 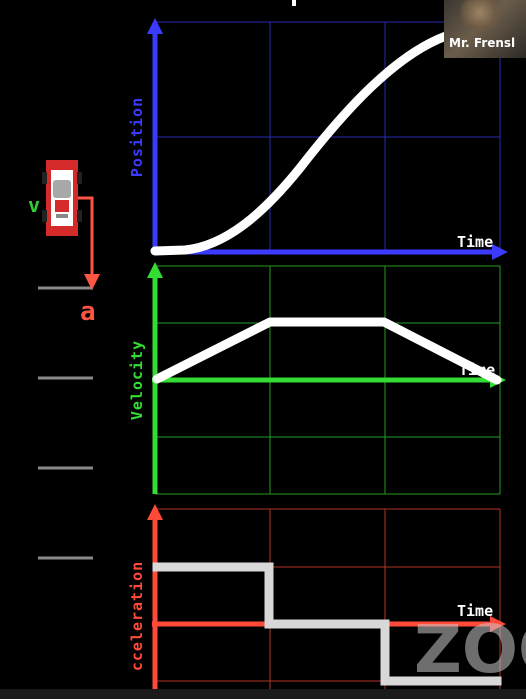 What do you see at coordinates (89, 261) in the screenshot?
I see `acceleration-arrow: a` at bounding box center [89, 261].